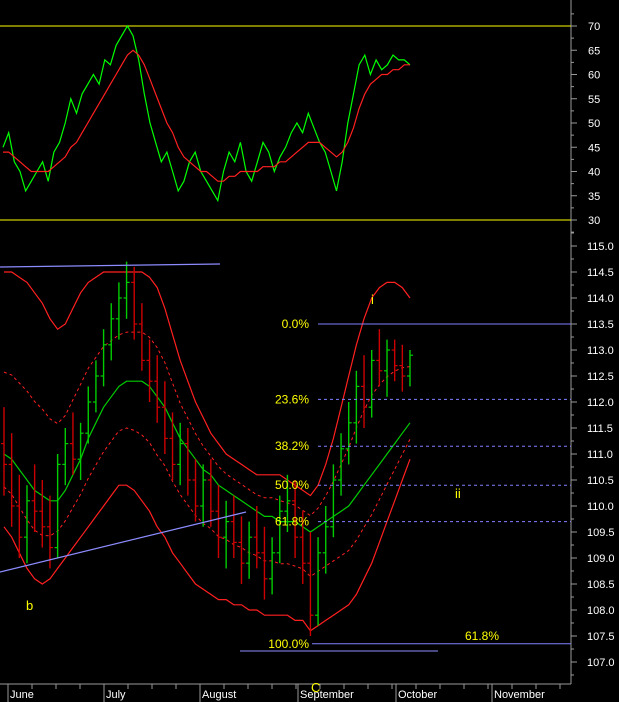 The width and height of the screenshot is (619, 702). Describe the element at coordinates (417, 695) in the screenshot. I see `x-tick-label: October` at that location.